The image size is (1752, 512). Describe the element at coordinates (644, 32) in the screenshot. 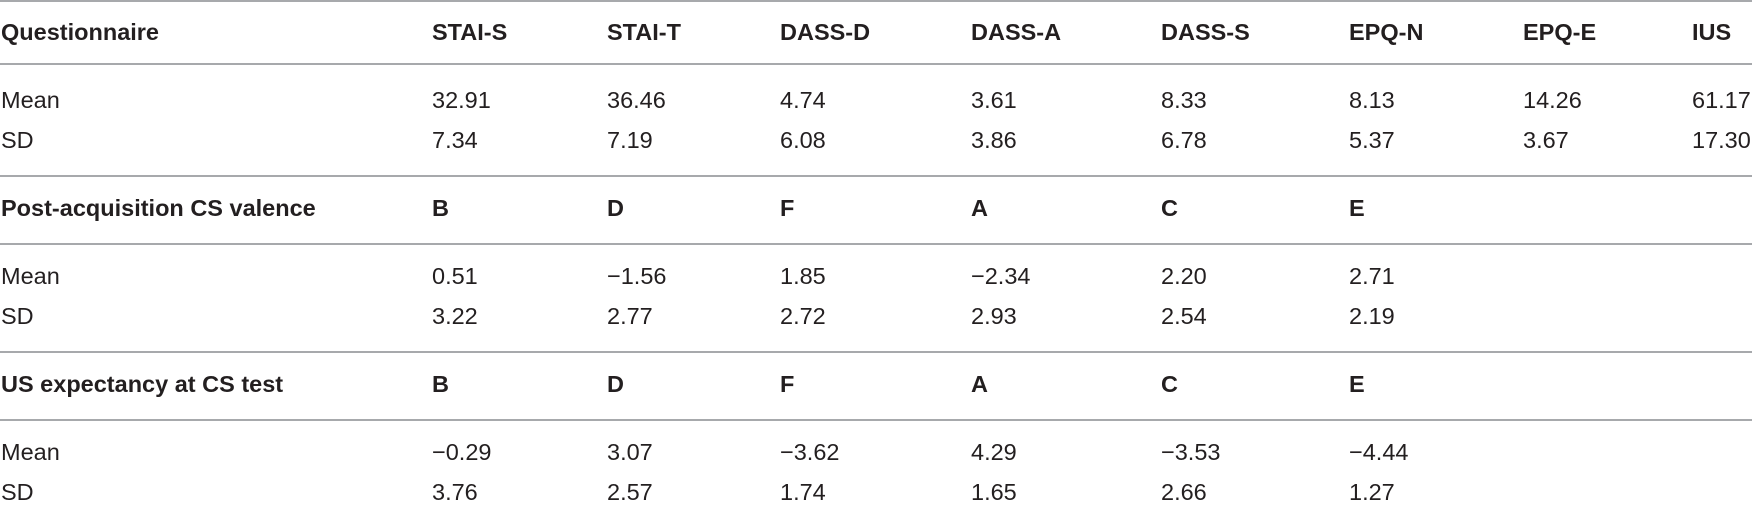

I see `header-cell: STAI-T` at that location.